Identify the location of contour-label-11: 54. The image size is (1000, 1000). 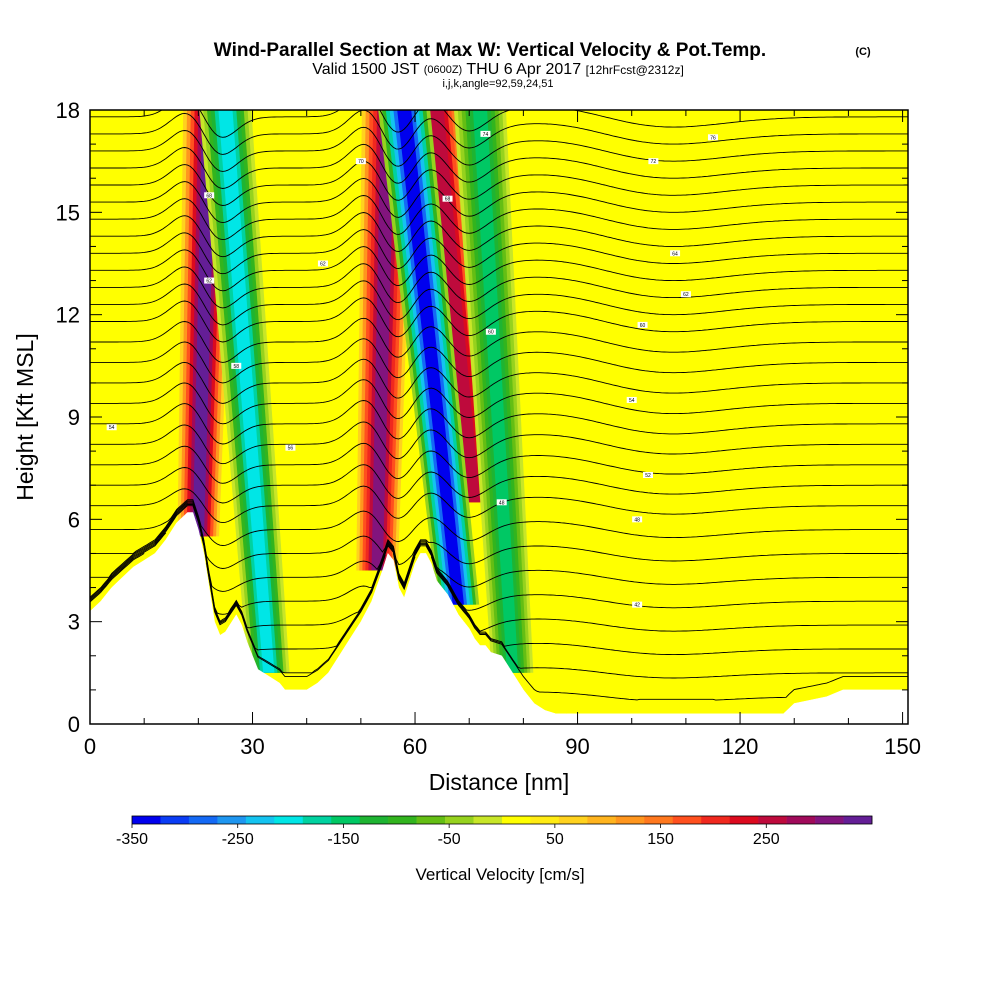
(632, 401).